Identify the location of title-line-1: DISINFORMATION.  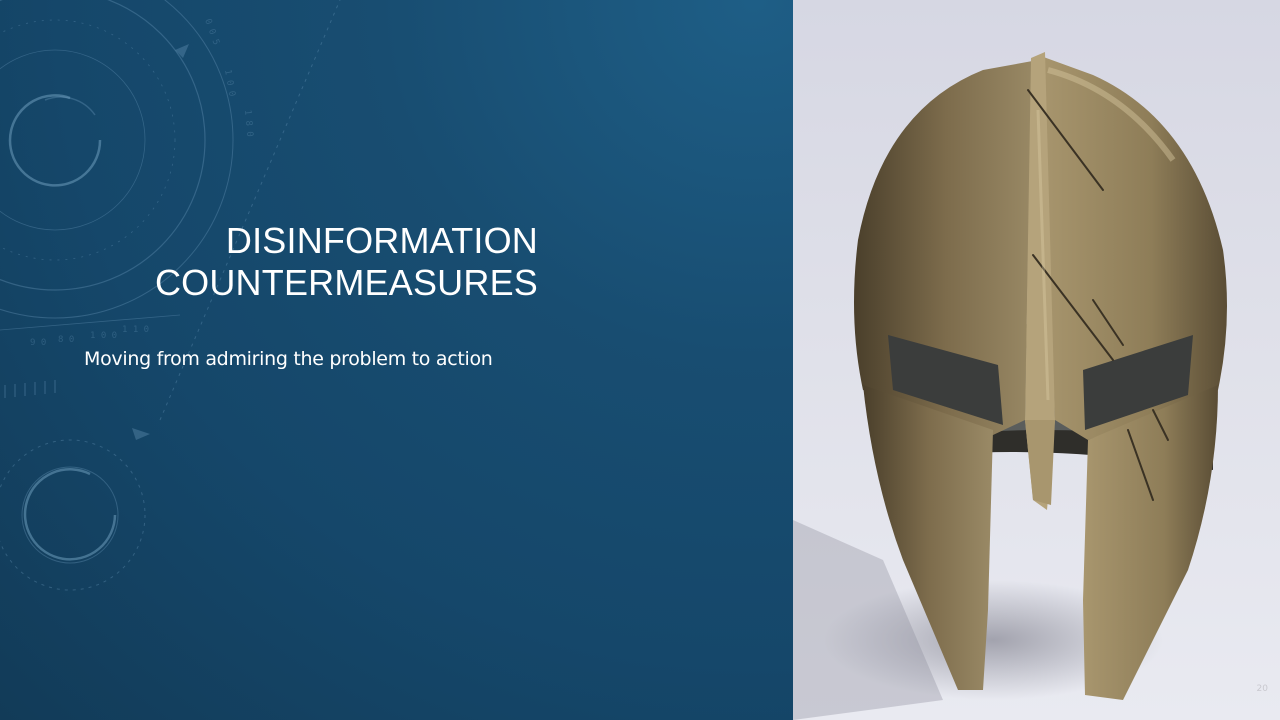
(381, 240).